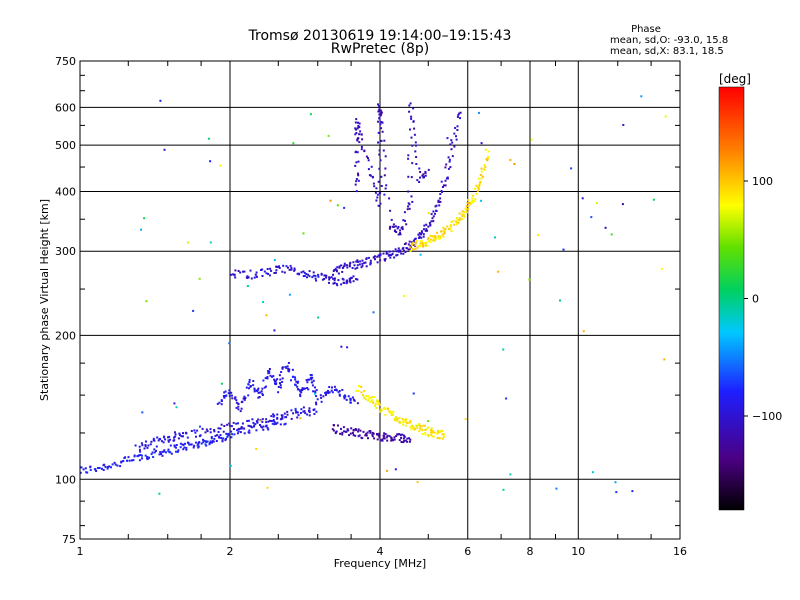 Image resolution: width=800 pixels, height=600 pixels. Describe the element at coordinates (680, 551) in the screenshot. I see `x-tick-label: 16` at that location.